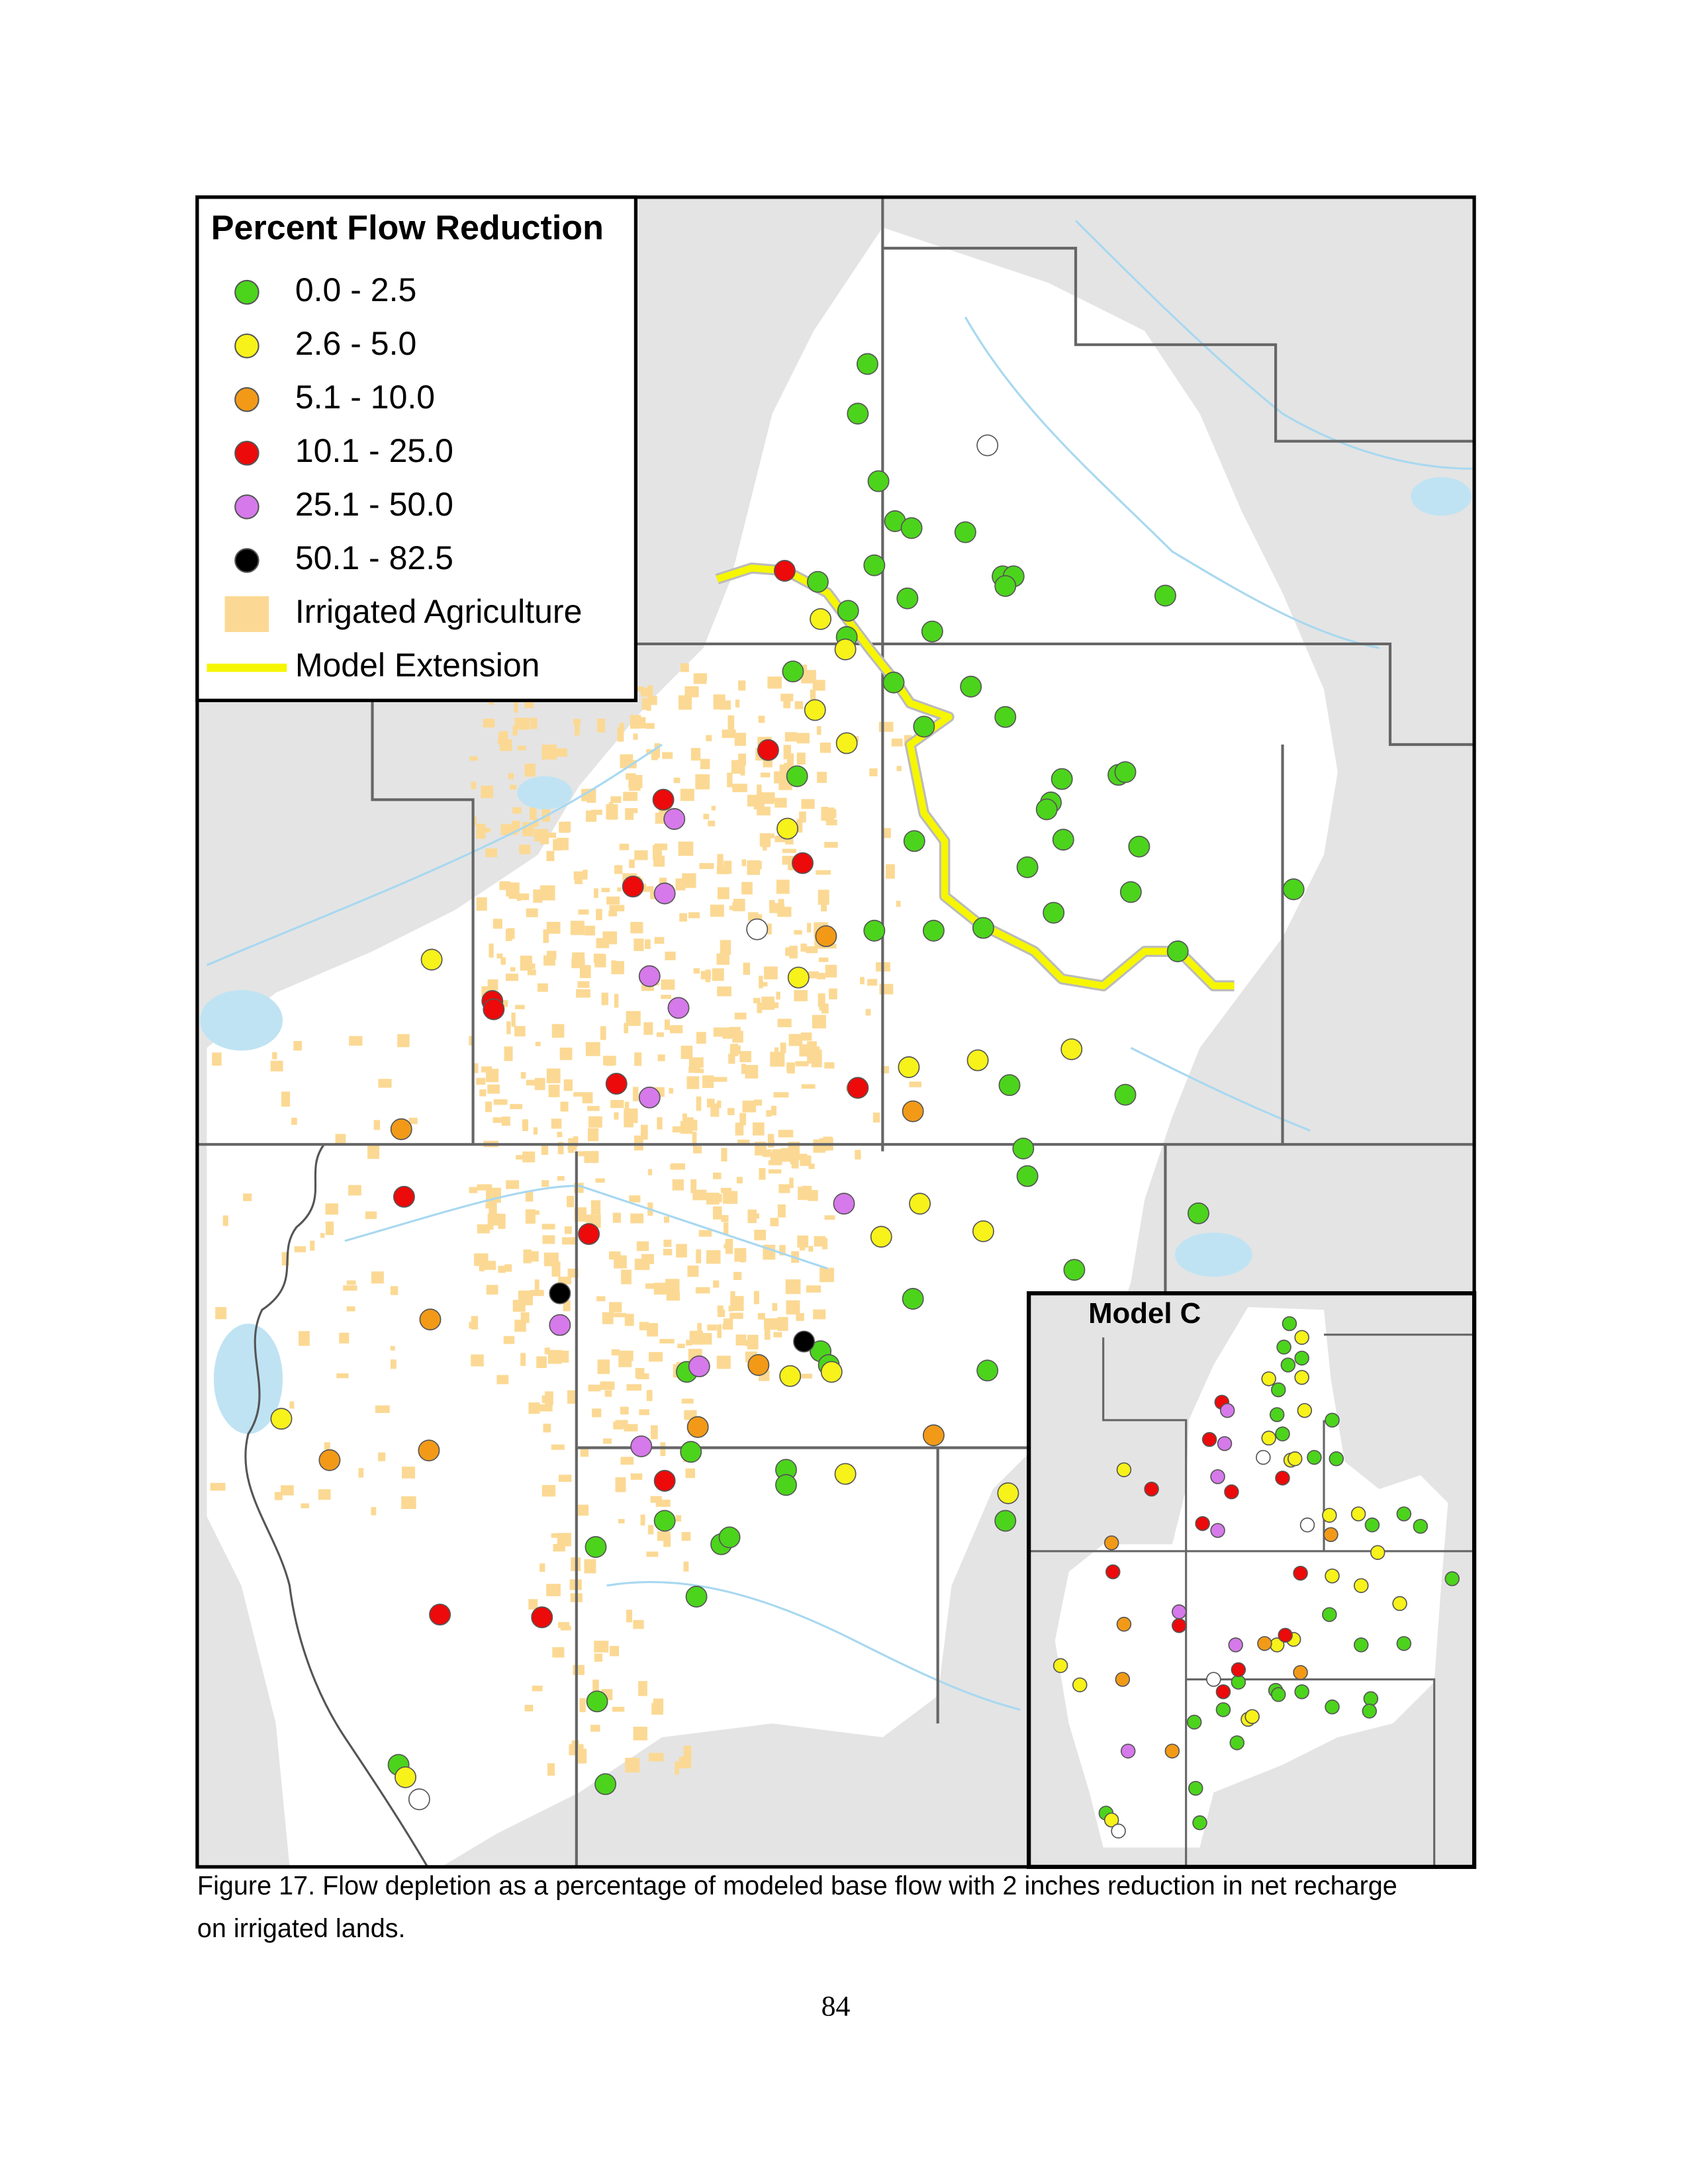 Image resolution: width=1688 pixels, height=2184 pixels. What do you see at coordinates (246, 507) in the screenshot?
I see `legend-symbol` at bounding box center [246, 507].